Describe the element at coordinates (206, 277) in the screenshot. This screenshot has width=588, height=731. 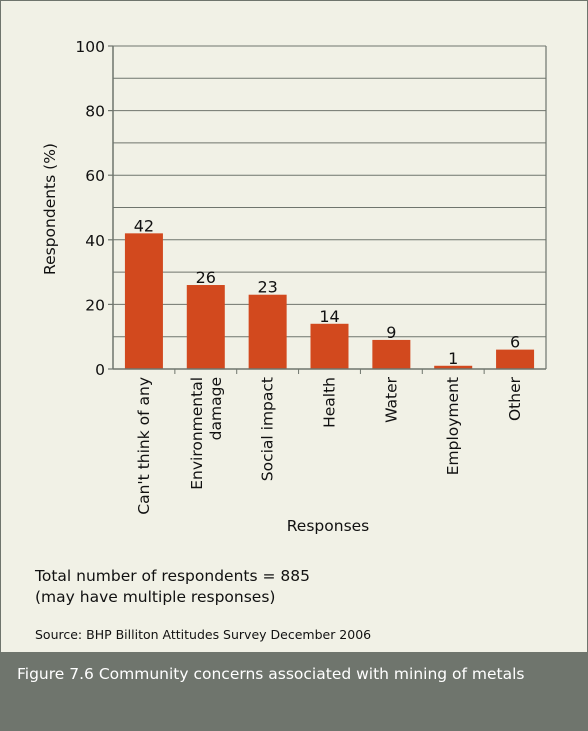
I see `data-label: 26` at that location.